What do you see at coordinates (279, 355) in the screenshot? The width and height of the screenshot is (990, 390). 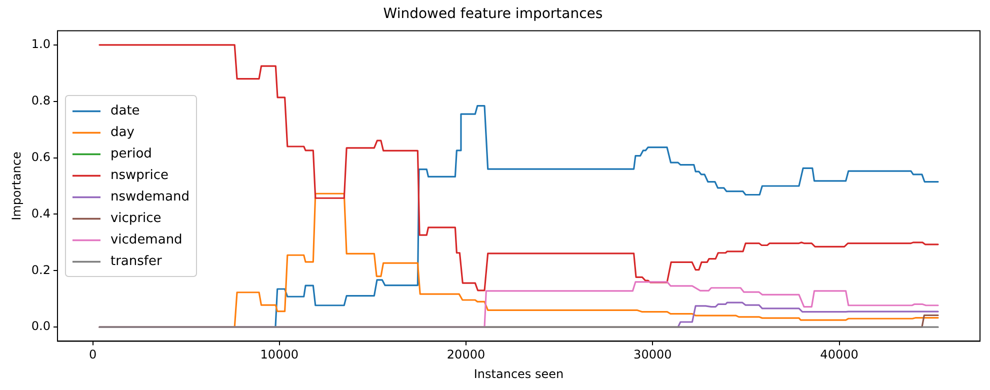 I see `x-tick-label: 10000` at bounding box center [279, 355].